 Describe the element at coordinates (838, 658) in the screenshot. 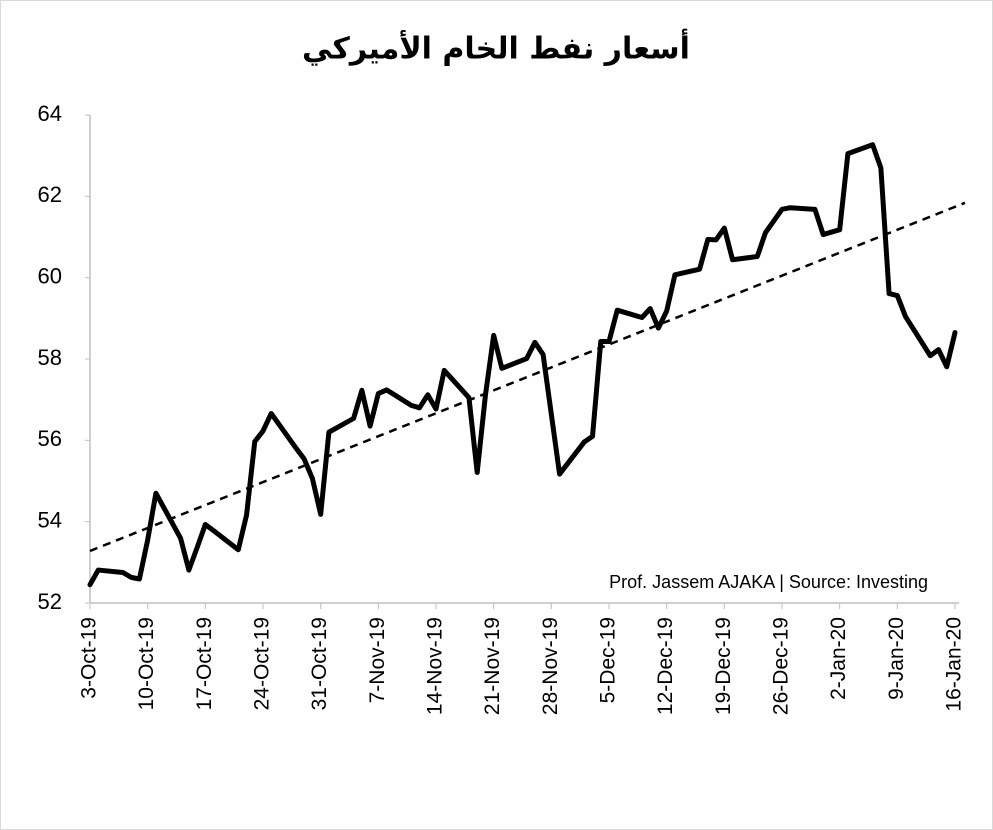

I see `x-tick-label: 2-Jan-20` at that location.